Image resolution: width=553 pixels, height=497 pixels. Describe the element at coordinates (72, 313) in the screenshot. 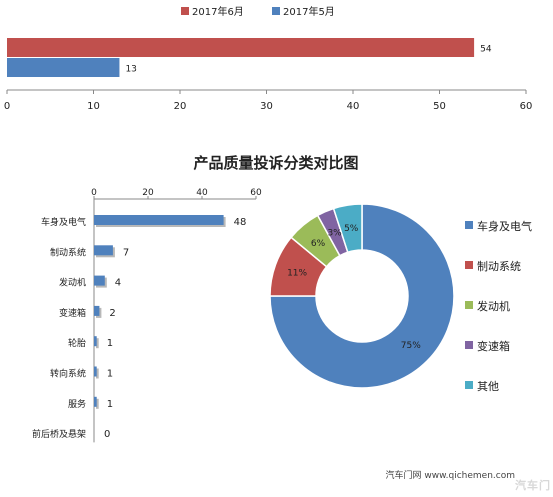

I see `category-label: 变速箱` at that location.